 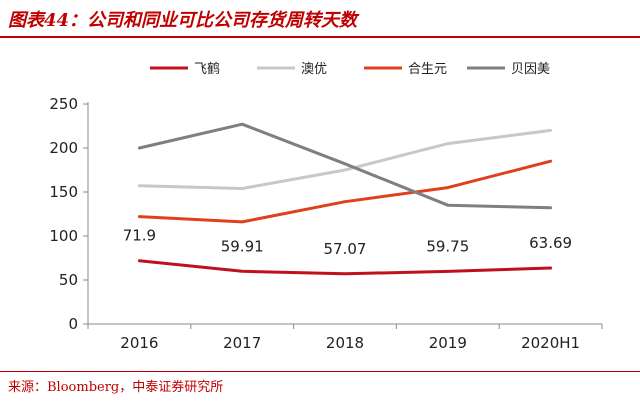 I want to click on x-tick-label: 2016, so click(x=139, y=343).